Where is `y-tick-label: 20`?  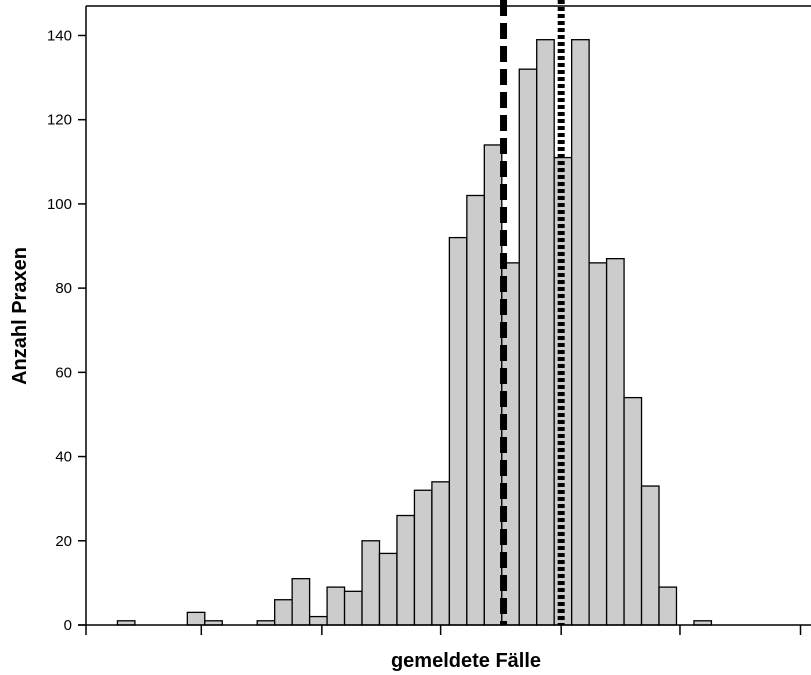
y-tick-label: 20 is located at coordinates (63, 541).